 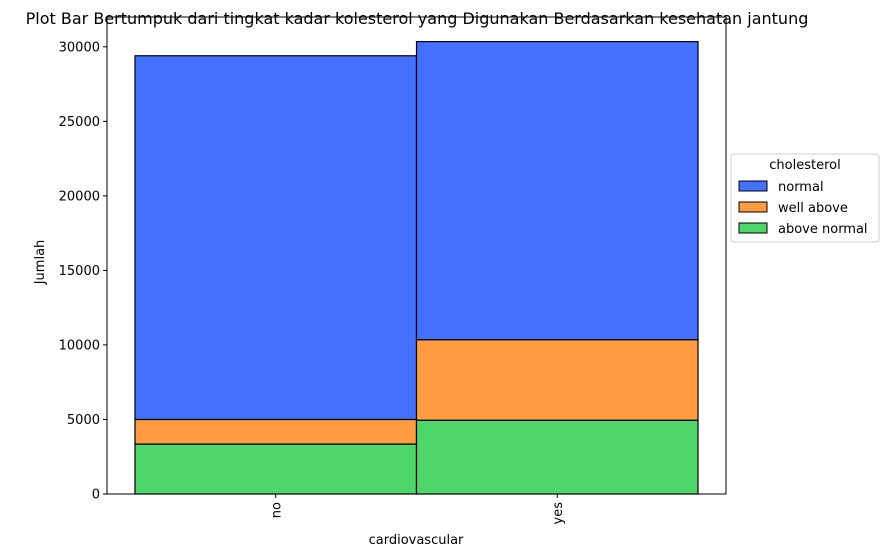 What do you see at coordinates (79, 271) in the screenshot?
I see `y-tick-label: 15000` at bounding box center [79, 271].